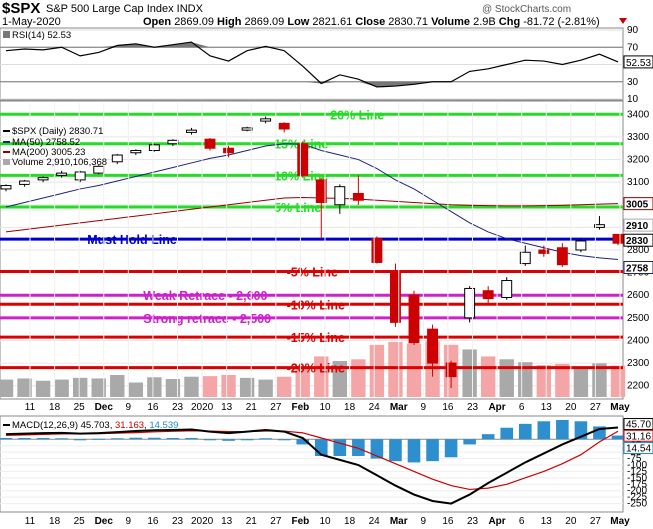  Describe the element at coordinates (399, 407) in the screenshot. I see `x-tick-label-top: Mar` at that location.